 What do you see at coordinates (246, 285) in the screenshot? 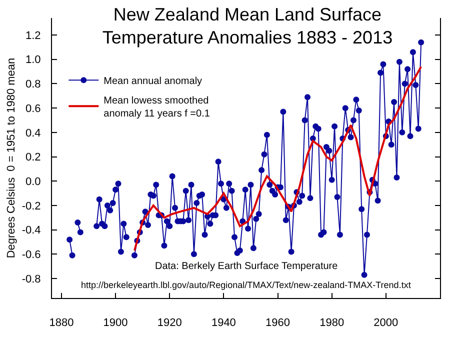
I see `annotation: http://berkeleyearth.lbl.gov/auto/Regional/TMAX/Text/new-zealand-TMAX-Trend.txt` at bounding box center [246, 285].